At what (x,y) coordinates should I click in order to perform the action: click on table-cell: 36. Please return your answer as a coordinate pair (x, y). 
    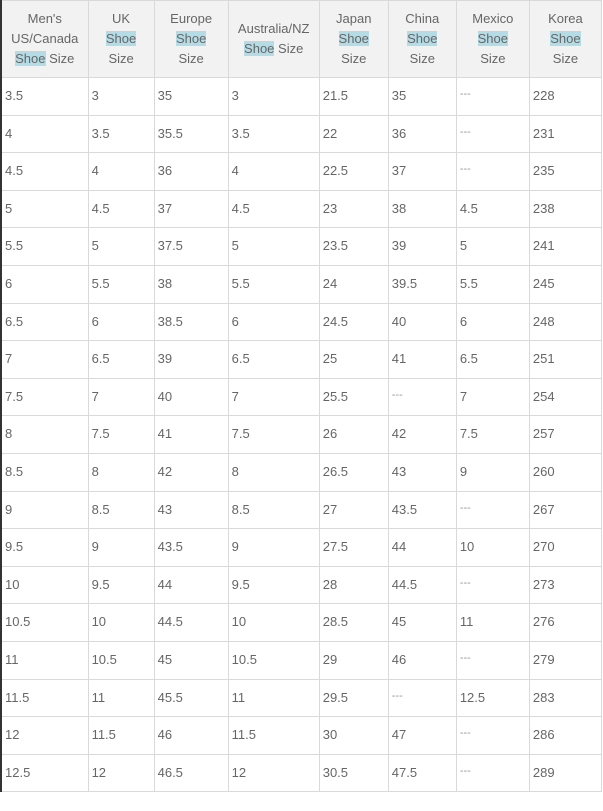
    Looking at the image, I should click on (191, 171).